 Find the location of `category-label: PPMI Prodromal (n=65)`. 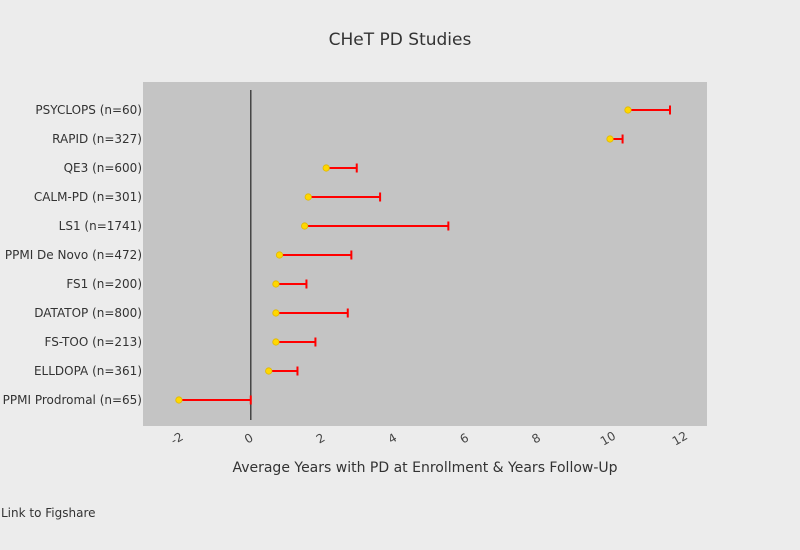

category-label: PPMI Prodromal (n=65) is located at coordinates (72, 400).